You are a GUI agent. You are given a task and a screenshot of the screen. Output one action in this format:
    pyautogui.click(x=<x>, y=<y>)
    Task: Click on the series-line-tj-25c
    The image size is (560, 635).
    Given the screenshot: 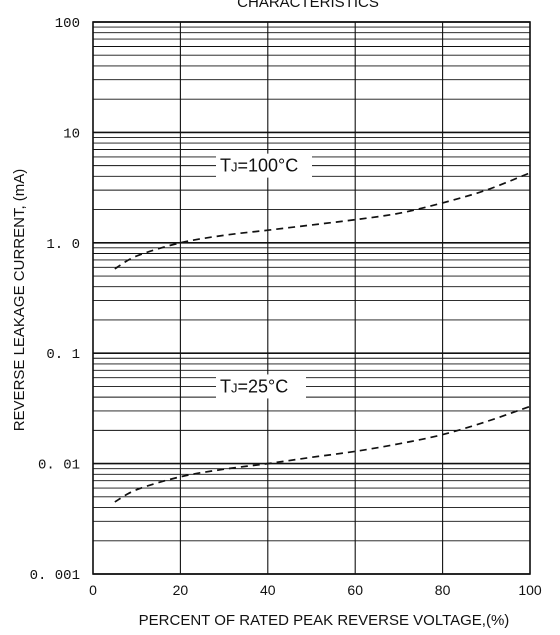 What is the action you would take?
    pyautogui.click(x=322, y=454)
    